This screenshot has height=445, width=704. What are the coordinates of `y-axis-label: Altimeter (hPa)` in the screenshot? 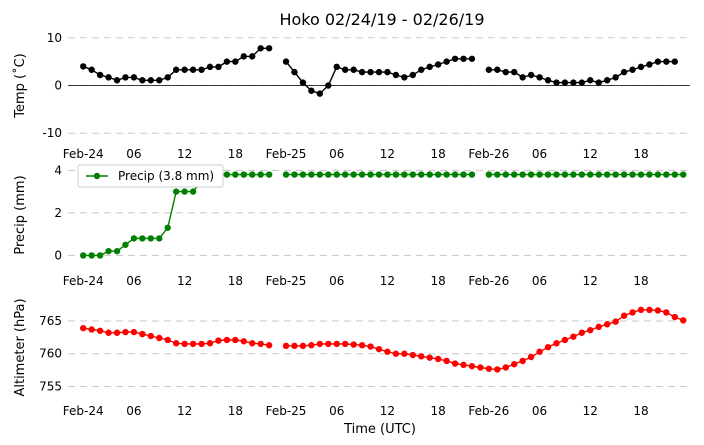 It's located at (20, 347).